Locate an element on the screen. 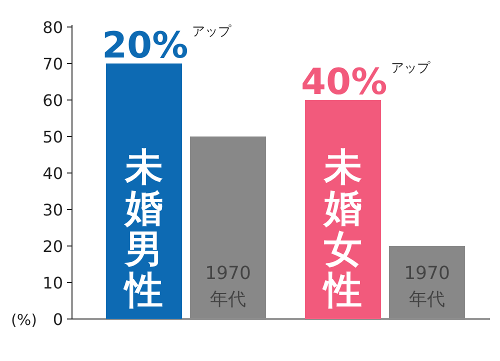 Image resolution: width=500 pixels, height=361 pixels. annotation: 40%$^{アップ}$ is located at coordinates (366, 81).